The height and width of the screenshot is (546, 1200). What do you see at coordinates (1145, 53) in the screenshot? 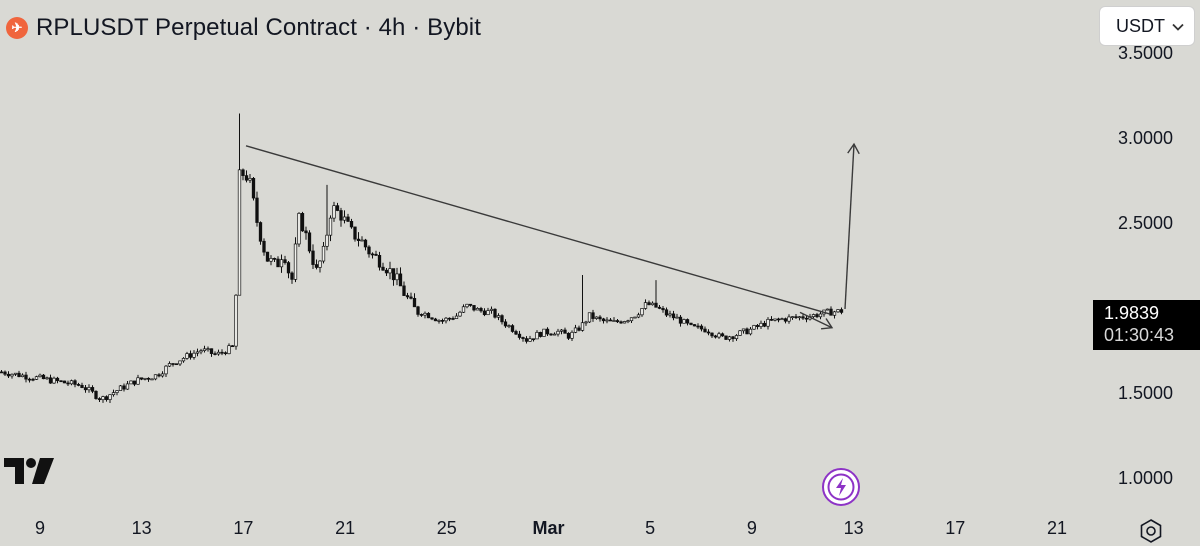
I see `price-axis-tick-label: 3.5000` at bounding box center [1145, 53].